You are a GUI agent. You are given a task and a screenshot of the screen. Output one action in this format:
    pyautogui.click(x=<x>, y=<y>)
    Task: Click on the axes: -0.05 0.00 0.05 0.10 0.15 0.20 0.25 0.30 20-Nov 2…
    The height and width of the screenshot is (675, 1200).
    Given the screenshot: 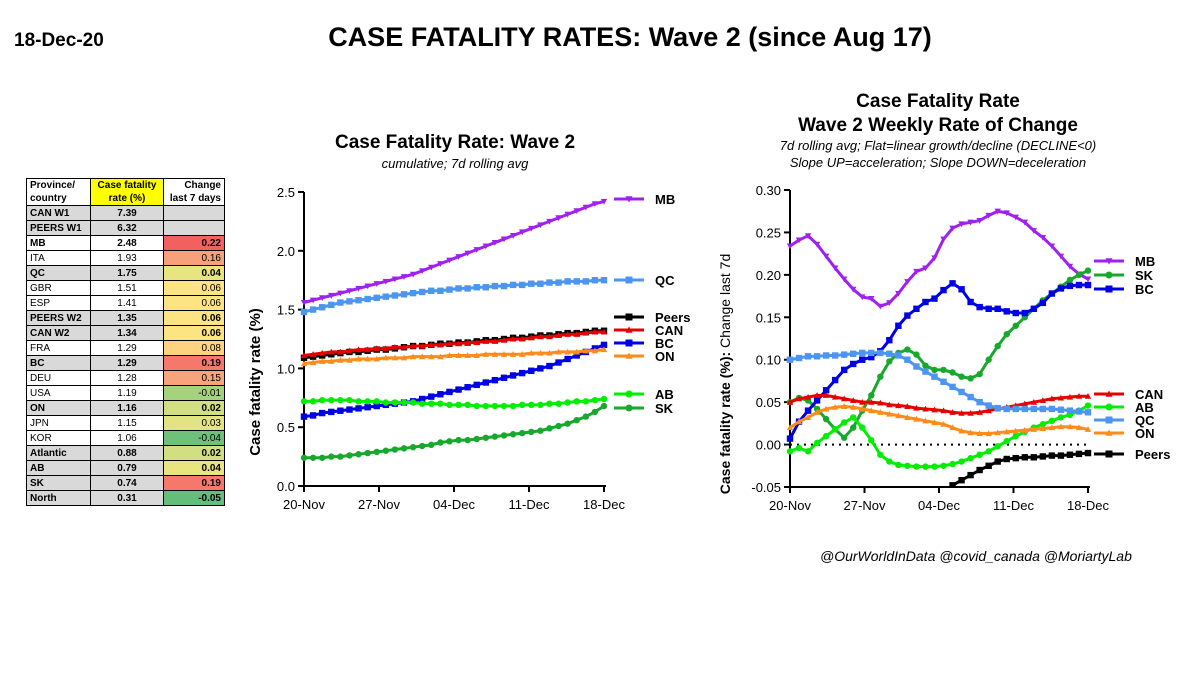 What is the action you would take?
    pyautogui.click(x=930, y=348)
    